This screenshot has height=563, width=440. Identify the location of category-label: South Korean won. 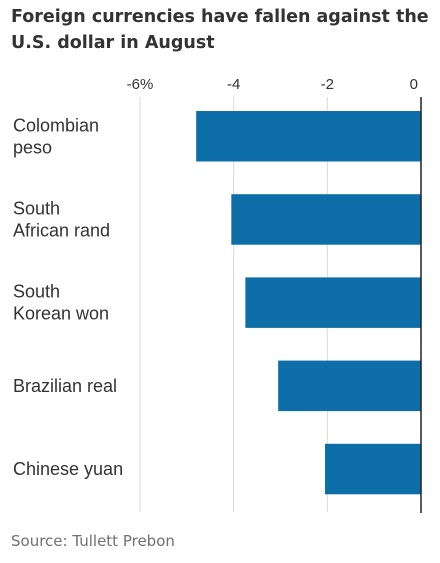
(61, 303).